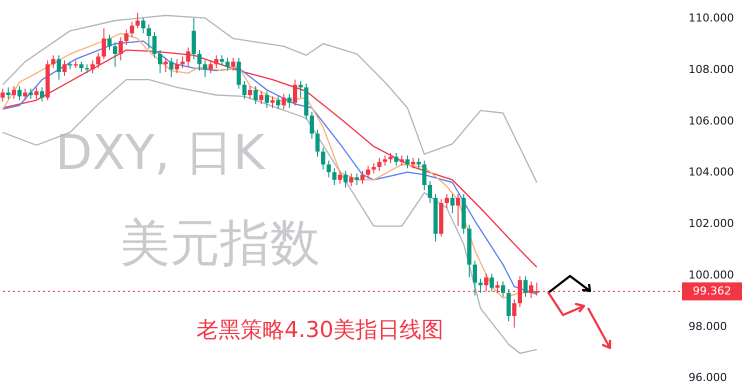  I want to click on y-tick-label: 104.000, so click(711, 172).